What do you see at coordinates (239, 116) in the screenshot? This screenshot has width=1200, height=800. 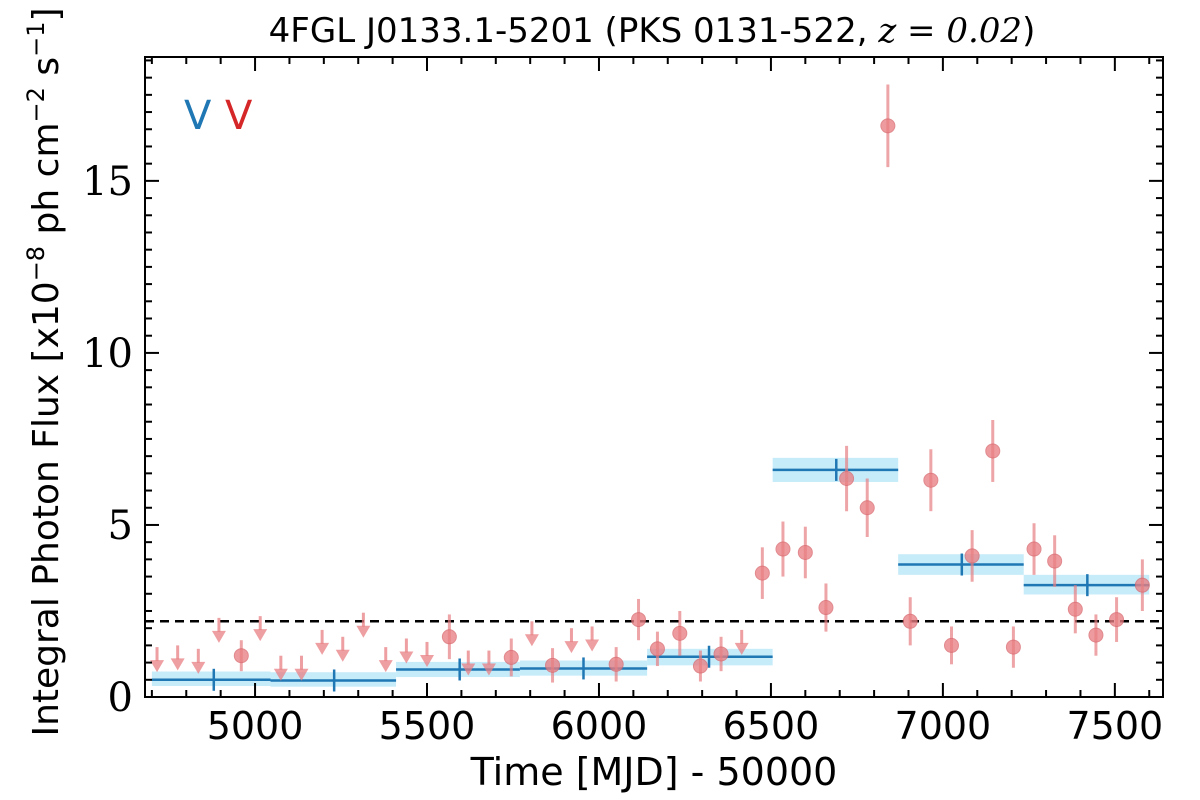 I see `legend-marker-red: V` at bounding box center [239, 116].